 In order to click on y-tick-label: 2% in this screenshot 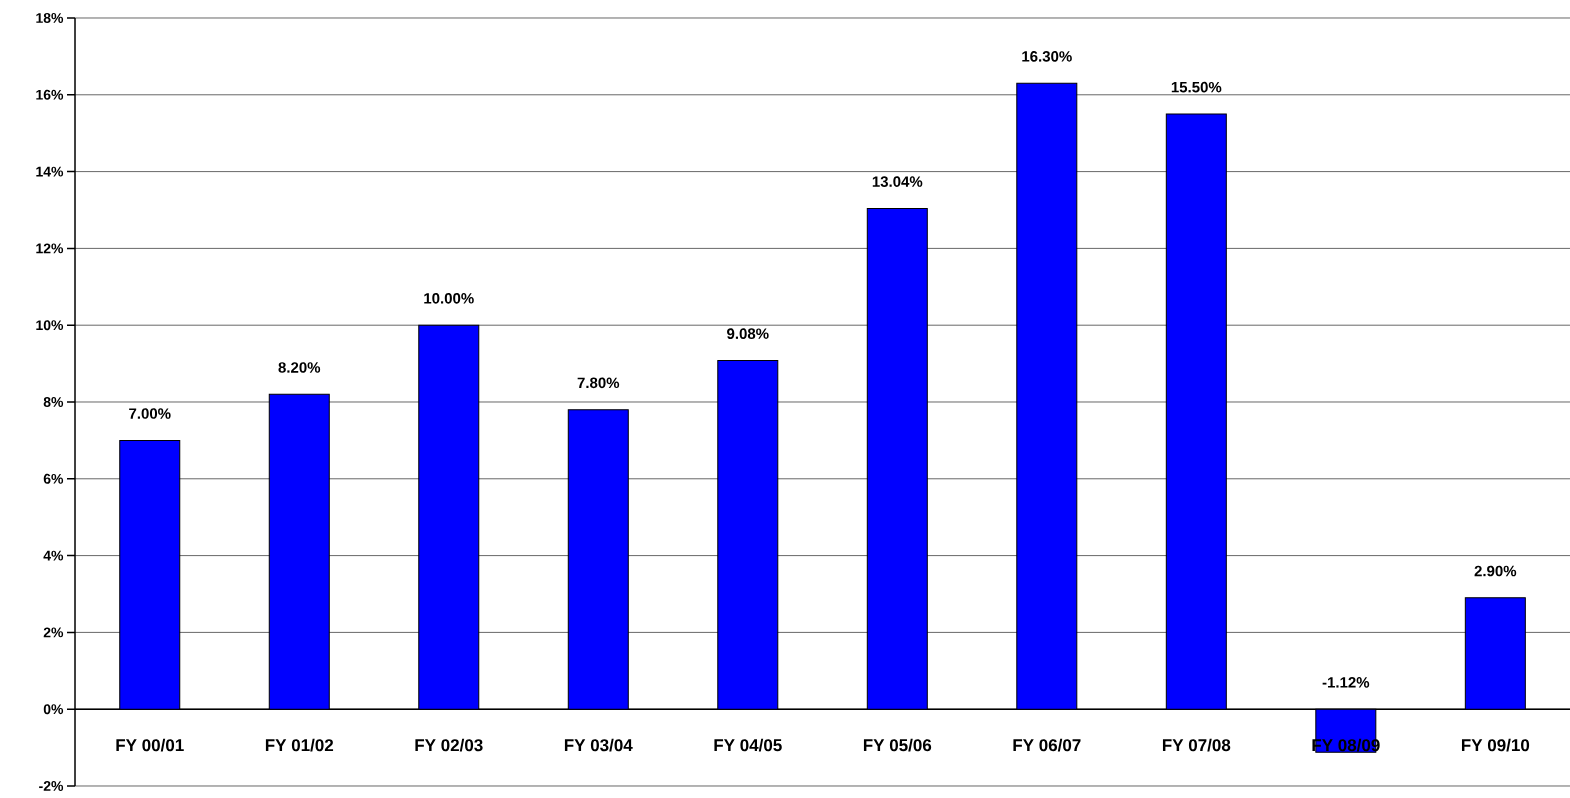, I will do `click(53, 632)`.